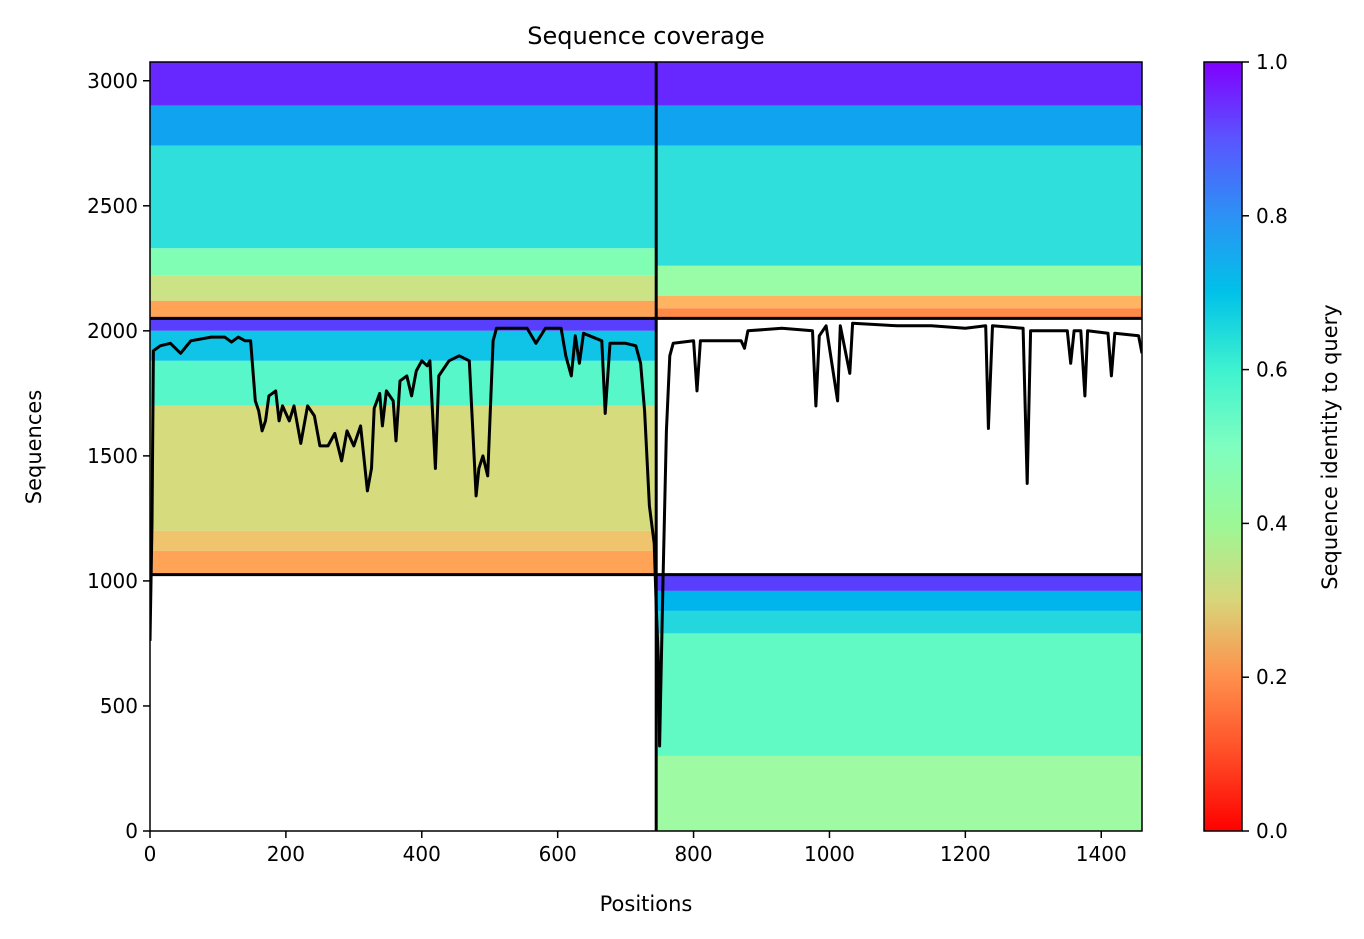 Image resolution: width=1364 pixels, height=939 pixels. I want to click on y-tick-label: 500, so click(119, 706).